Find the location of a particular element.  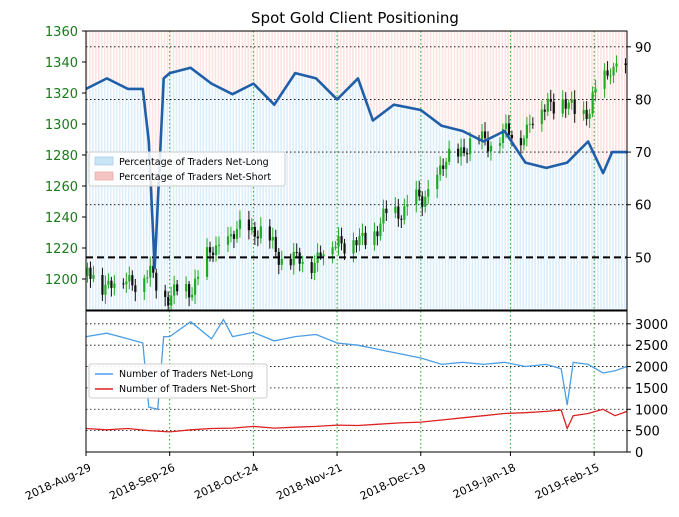

net-short-swatch is located at coordinates (104, 176).